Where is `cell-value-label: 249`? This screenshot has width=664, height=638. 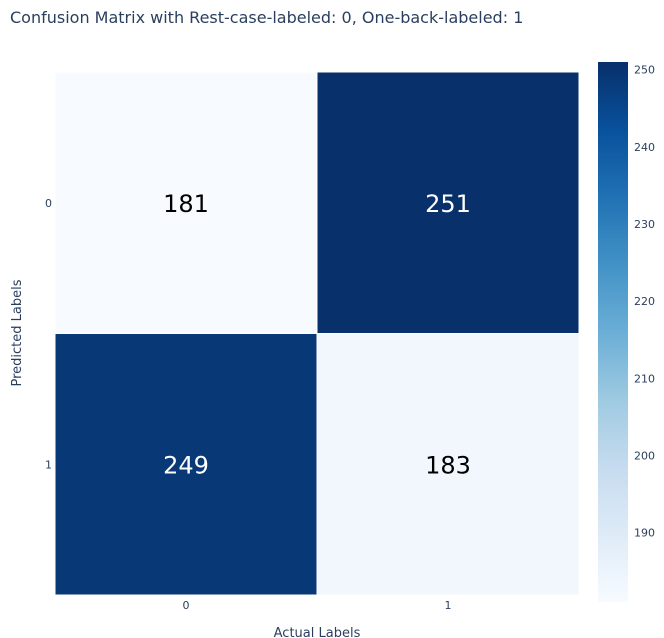
cell-value-label: 249 is located at coordinates (186, 465).